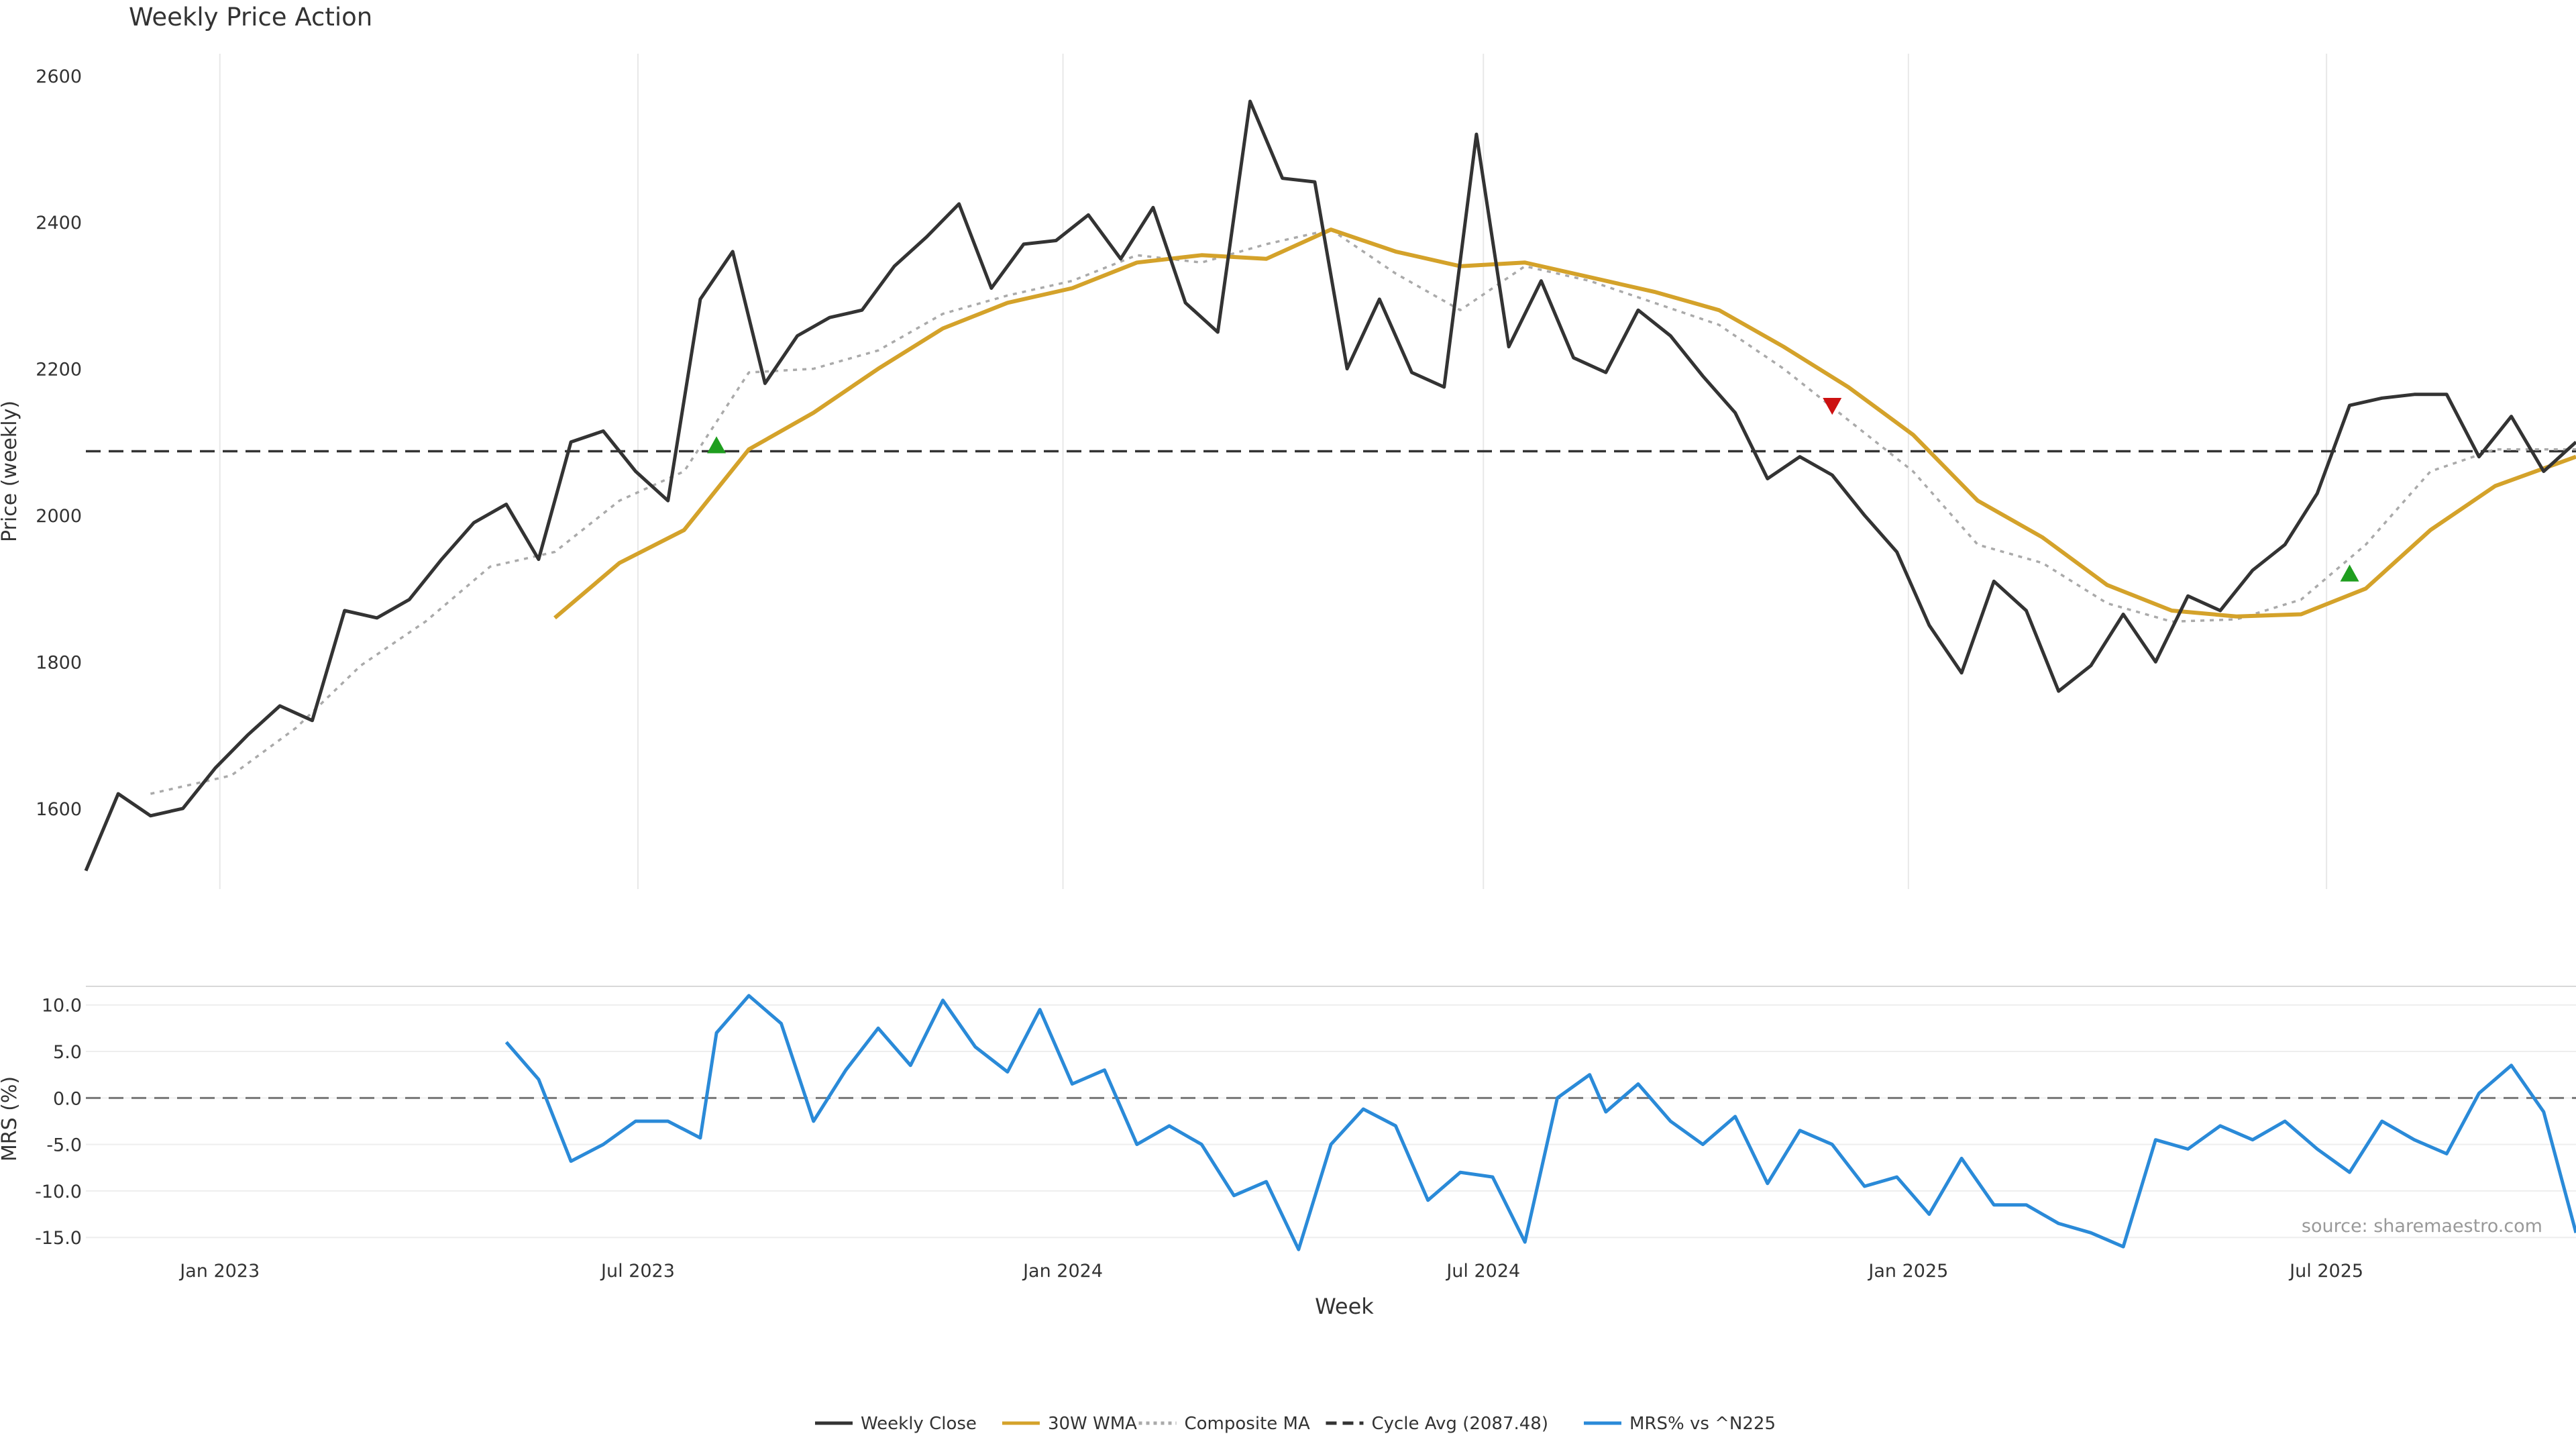 The height and width of the screenshot is (1452, 2576). I want to click on x-axis-label: Week, so click(1344, 1307).